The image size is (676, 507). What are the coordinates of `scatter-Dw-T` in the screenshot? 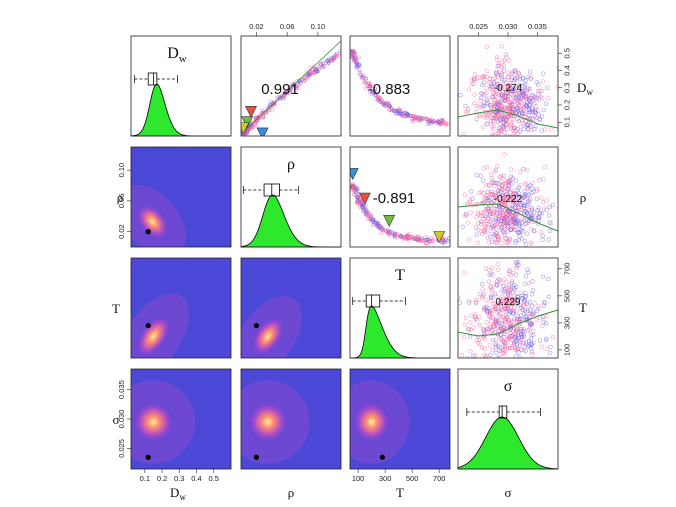 It's located at (400, 87).